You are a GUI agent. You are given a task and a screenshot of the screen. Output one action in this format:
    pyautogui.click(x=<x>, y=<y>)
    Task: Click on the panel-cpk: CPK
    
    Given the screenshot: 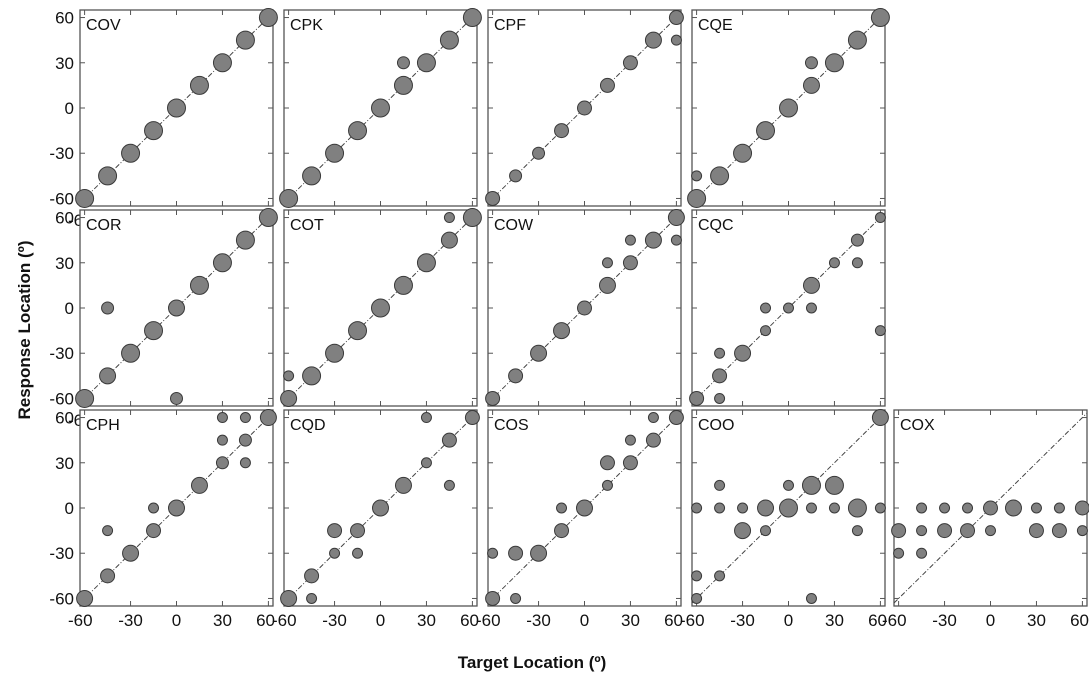 What is the action you would take?
    pyautogui.click(x=380, y=108)
    